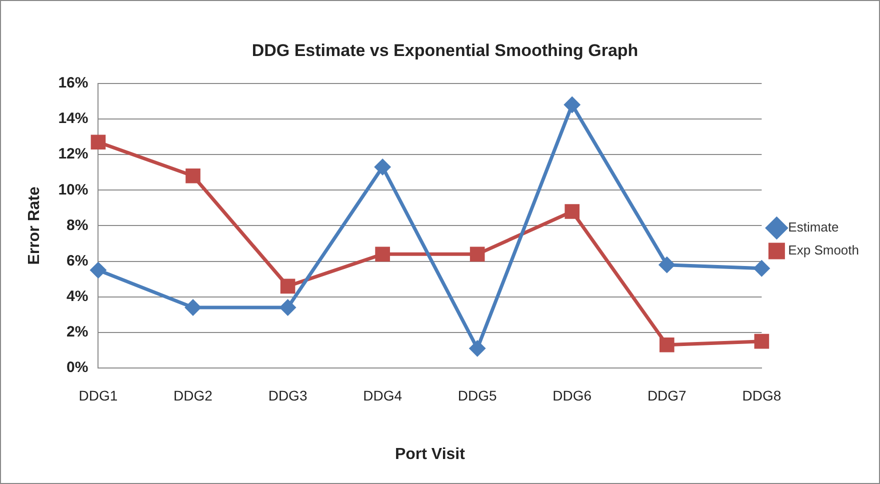  I want to click on legend-label: Estimate, so click(813, 227).